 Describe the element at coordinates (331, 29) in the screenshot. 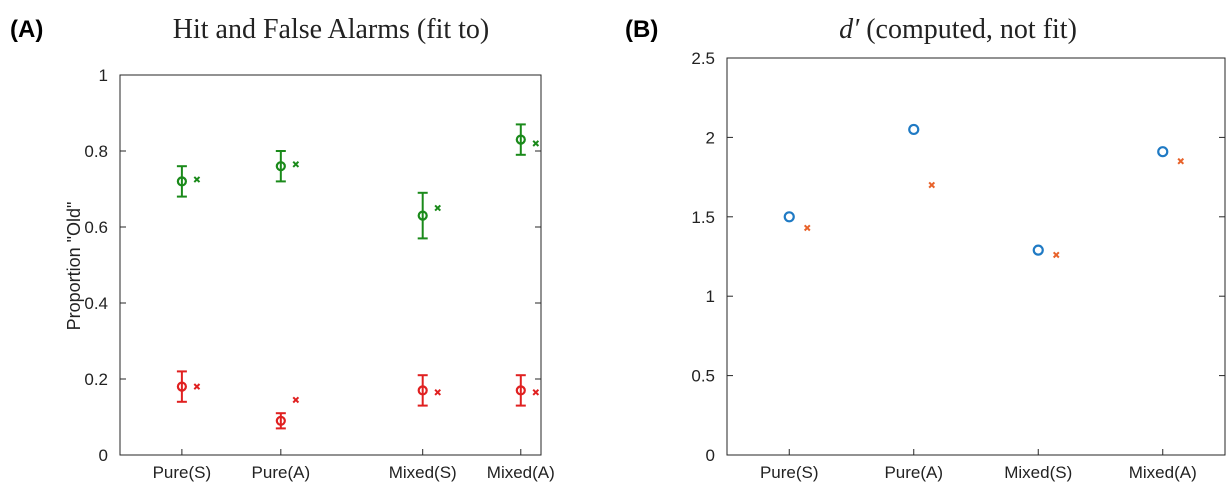

I see `panel-a-title: Hit and False Alarms (fit to)` at that location.